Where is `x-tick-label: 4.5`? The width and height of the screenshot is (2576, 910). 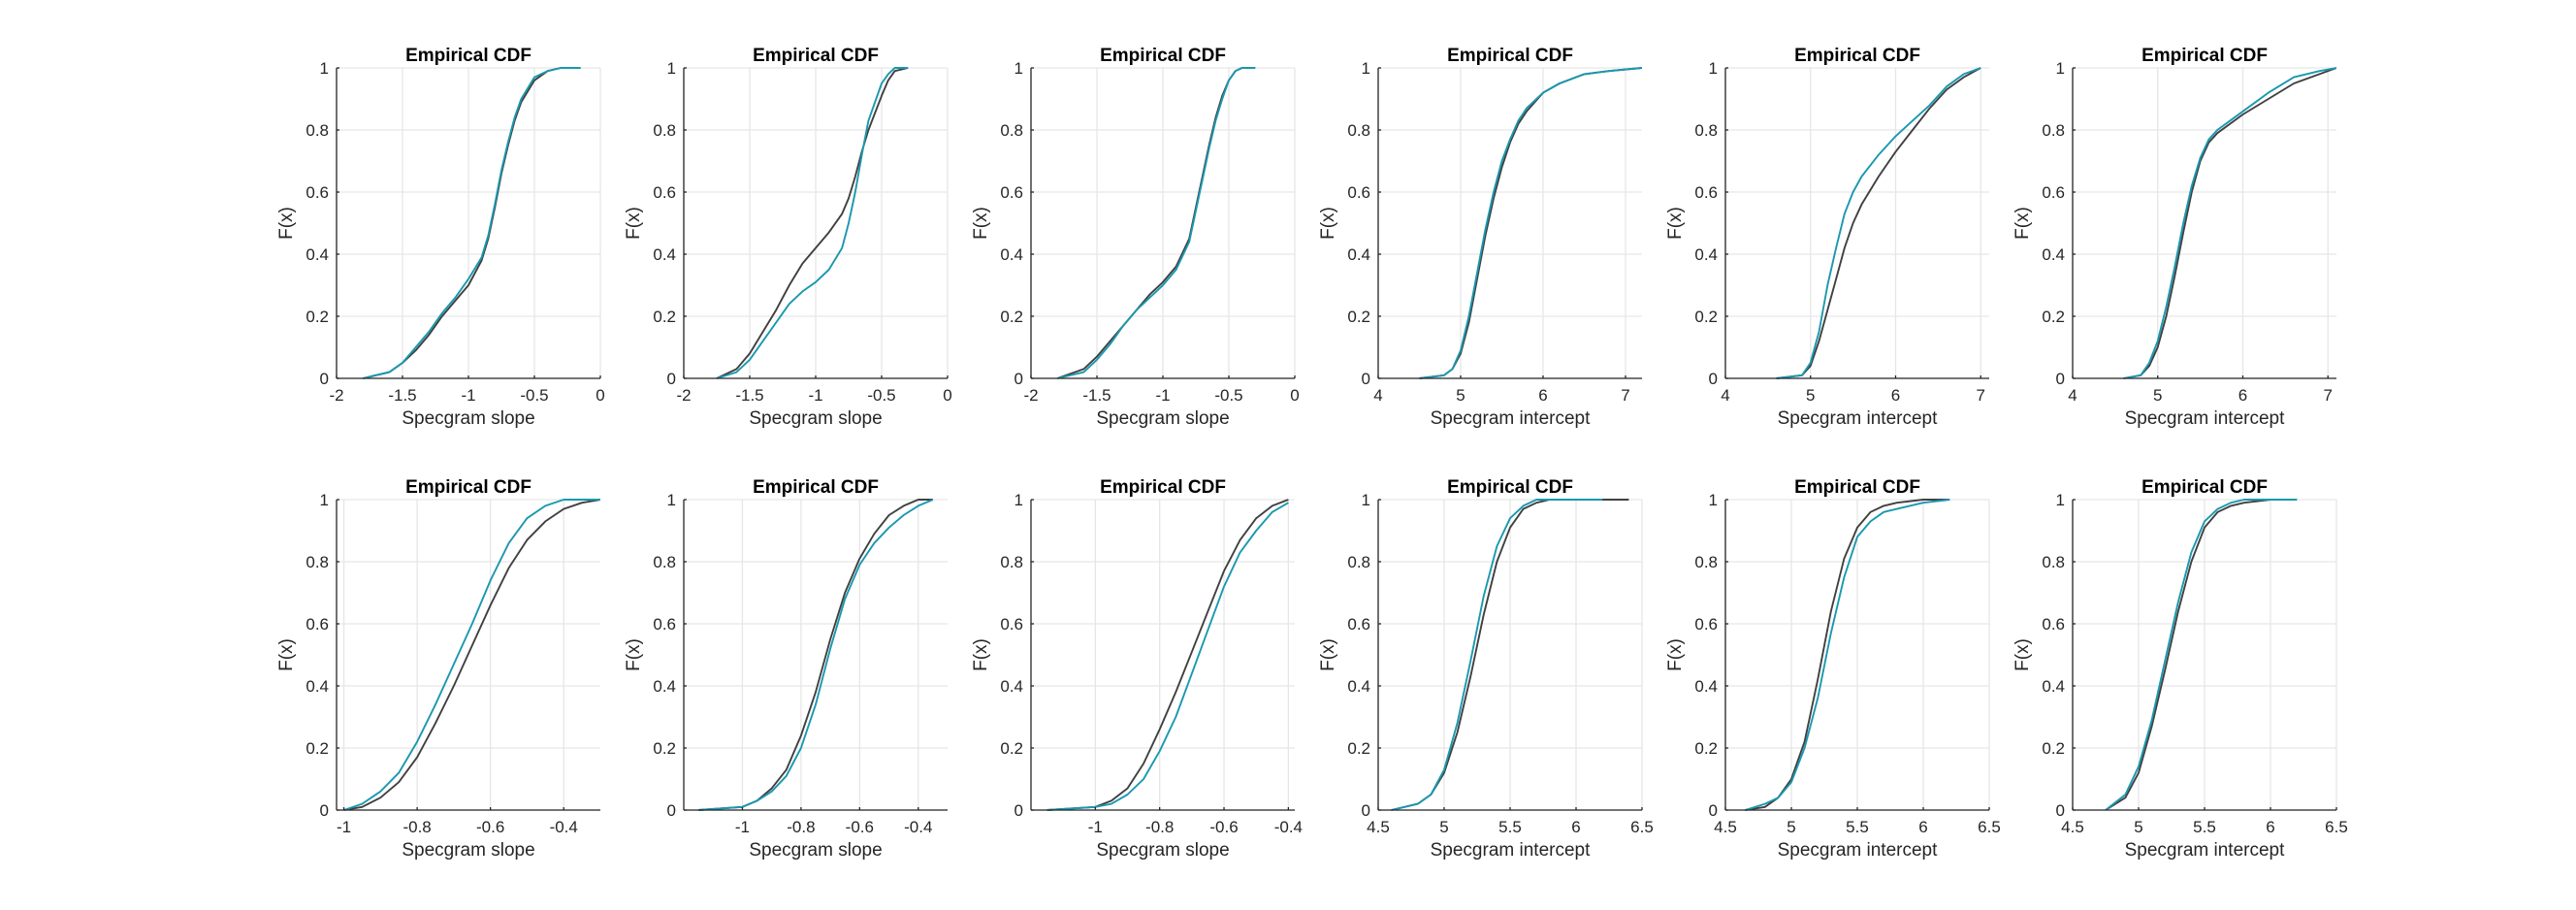
x-tick-label: 4.5 is located at coordinates (1725, 827).